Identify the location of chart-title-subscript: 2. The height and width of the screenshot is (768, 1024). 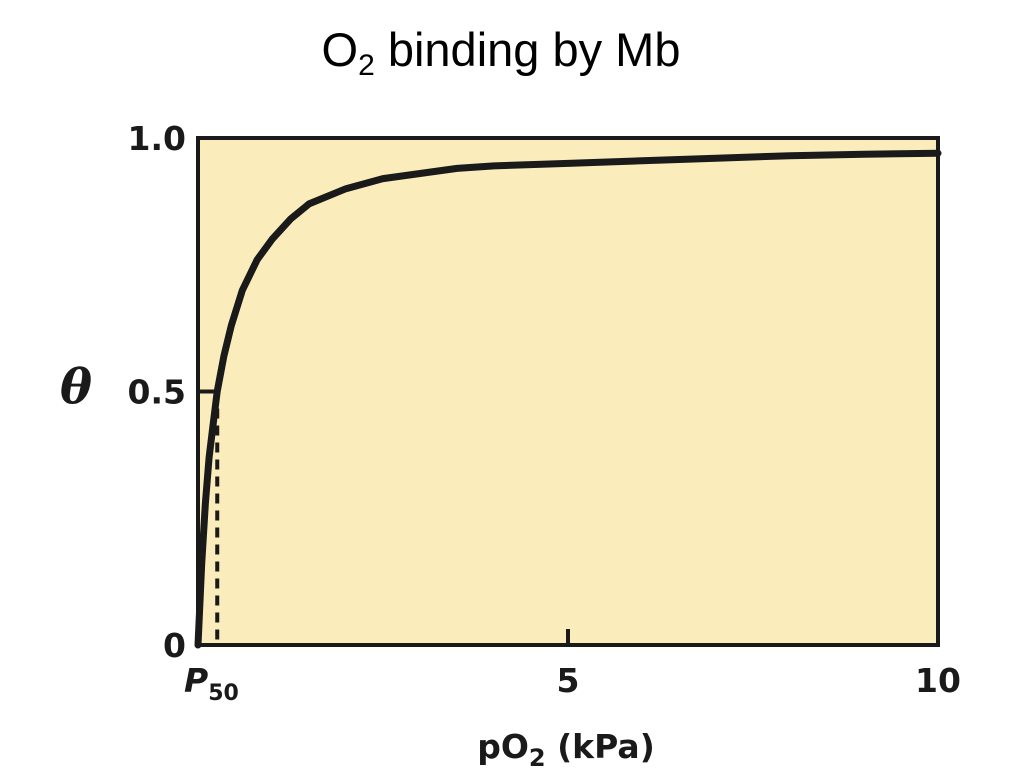
(366, 65).